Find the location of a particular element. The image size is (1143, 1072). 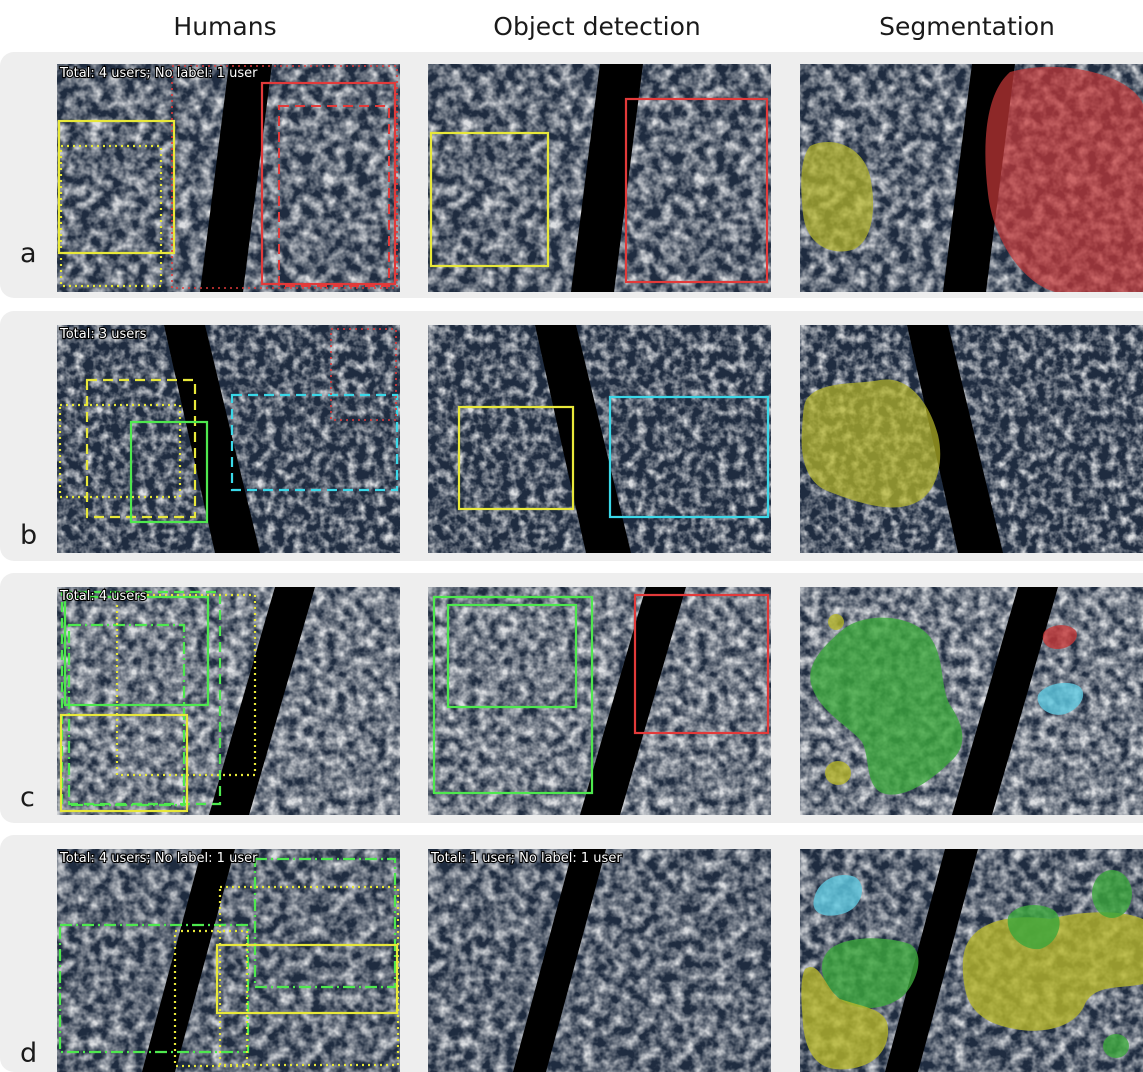

panel-caption: Total: 3 users is located at coordinates (103, 334).